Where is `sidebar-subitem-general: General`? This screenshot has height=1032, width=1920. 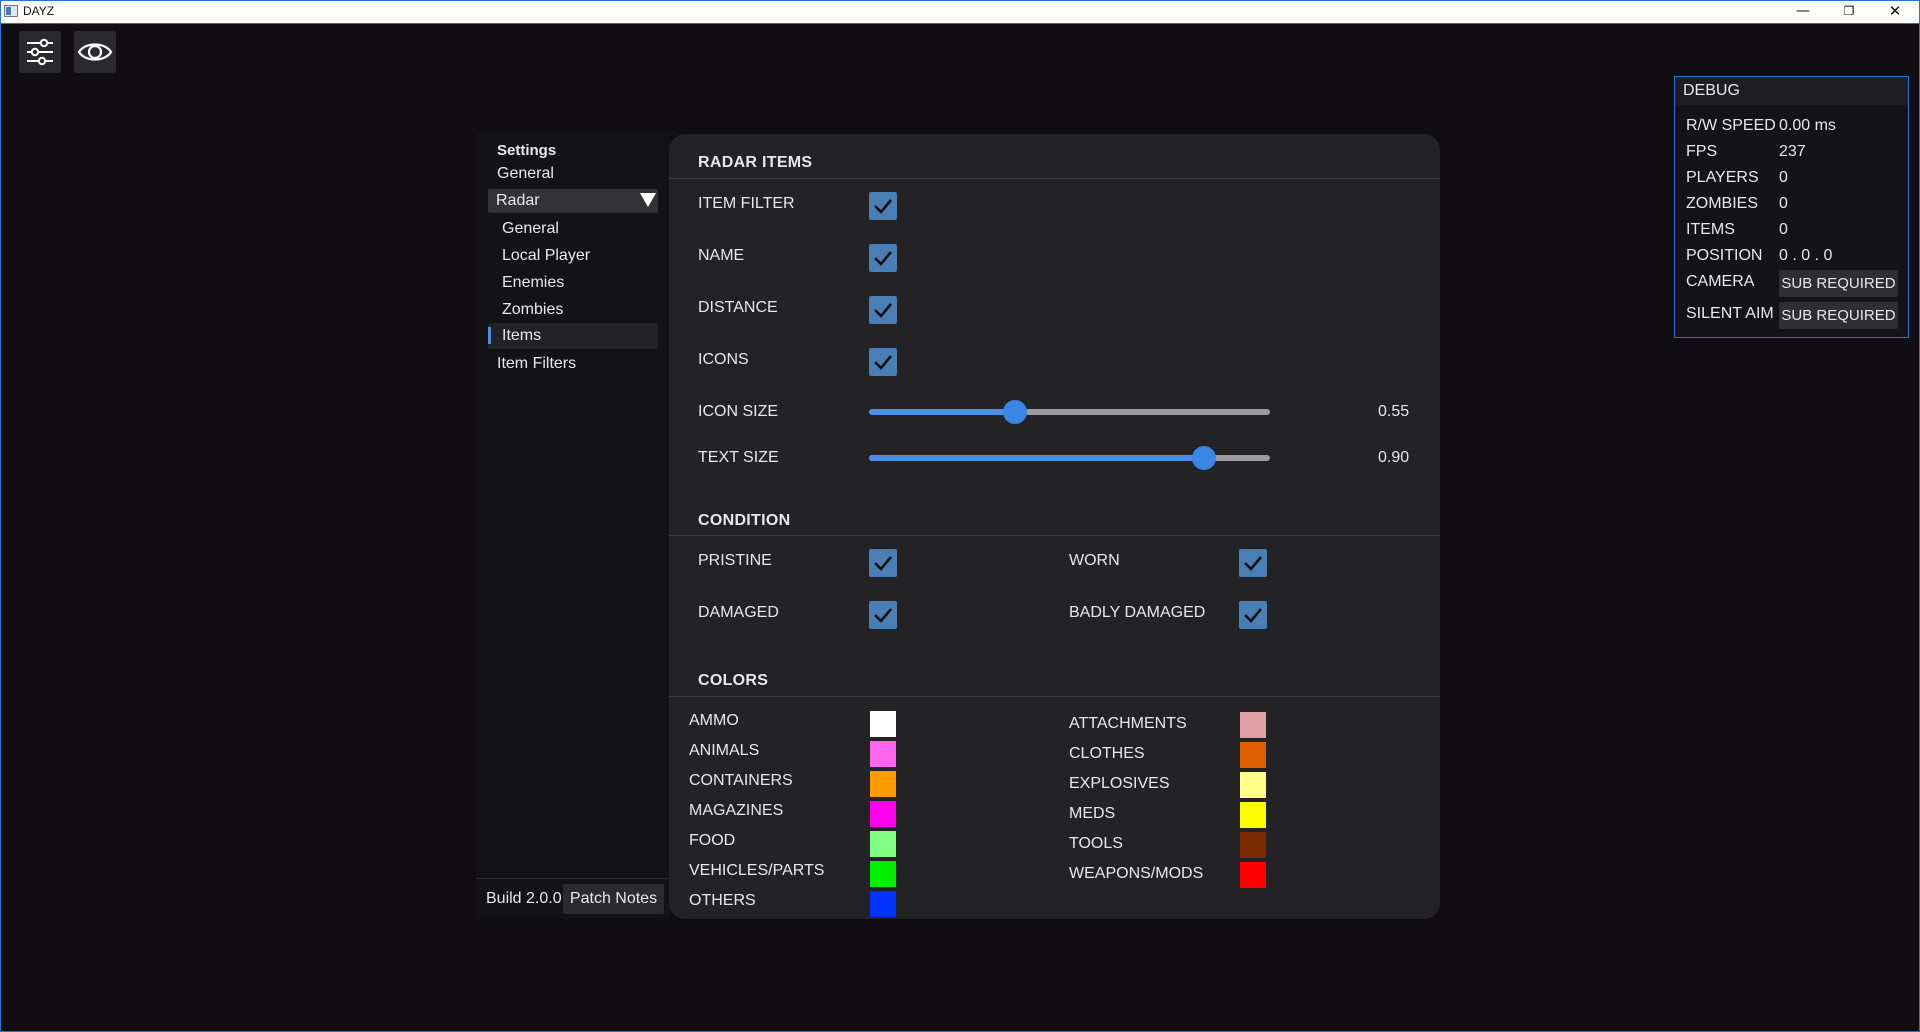
sidebar-subitem-general: General is located at coordinates (530, 228).